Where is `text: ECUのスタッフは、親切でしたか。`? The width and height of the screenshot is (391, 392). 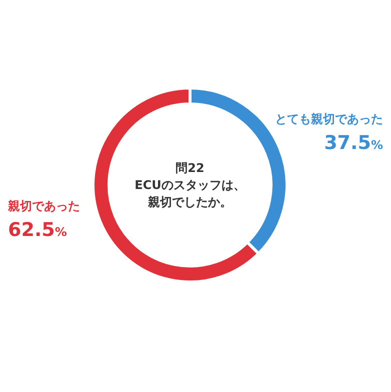
text: ECUのスタッフは、親切でしたか。 is located at coordinates (190, 193).